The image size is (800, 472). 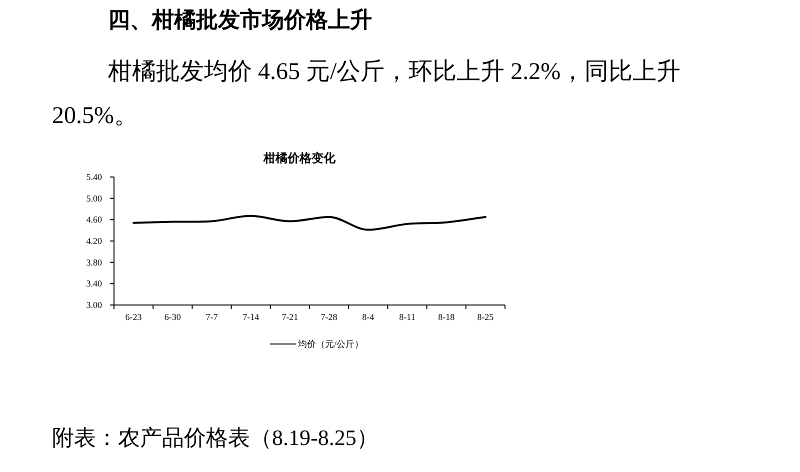 I want to click on x-tick-label: 7-7, so click(x=212, y=317).